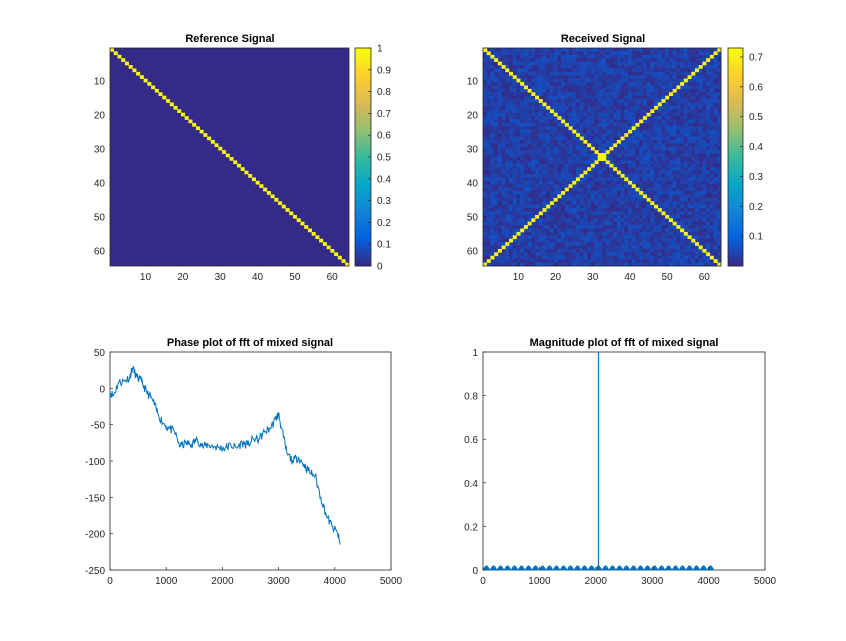 The width and height of the screenshot is (846, 641). Describe the element at coordinates (735, 169) in the screenshot. I see `colorbar-band` at that location.